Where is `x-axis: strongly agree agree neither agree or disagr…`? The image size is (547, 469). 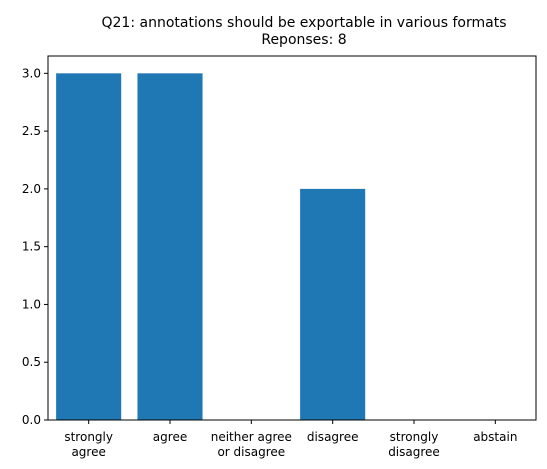
x-axis: strongly agree agree neither agree or disagr… is located at coordinates (290, 439).